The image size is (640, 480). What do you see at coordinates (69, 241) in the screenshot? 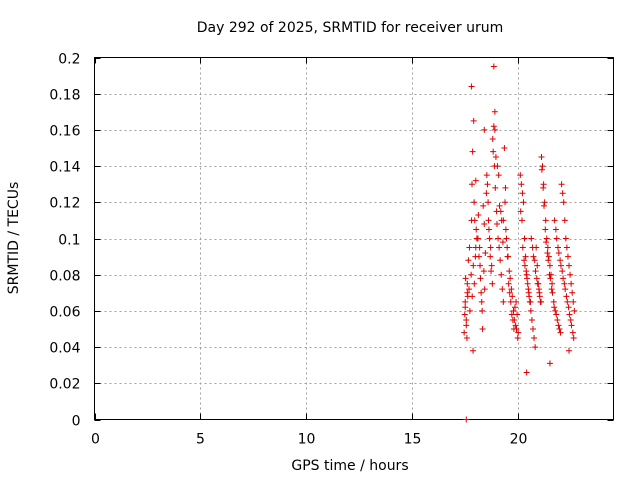
I see `y-tick-label: 0.1` at bounding box center [69, 241].